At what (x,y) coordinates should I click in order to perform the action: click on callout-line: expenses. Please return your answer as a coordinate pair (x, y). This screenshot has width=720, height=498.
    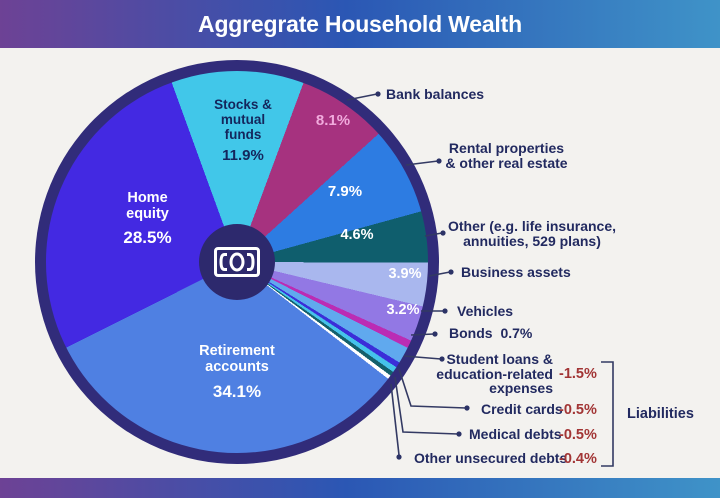
    Looking at the image, I should click on (521, 388).